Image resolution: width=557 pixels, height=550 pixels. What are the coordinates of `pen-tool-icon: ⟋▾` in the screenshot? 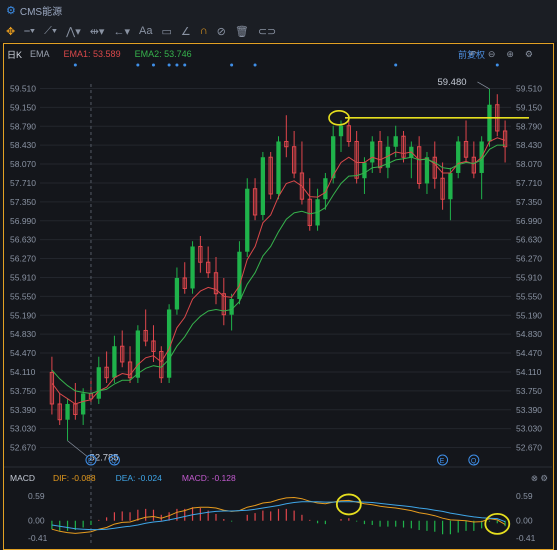 It's located at (51, 30).